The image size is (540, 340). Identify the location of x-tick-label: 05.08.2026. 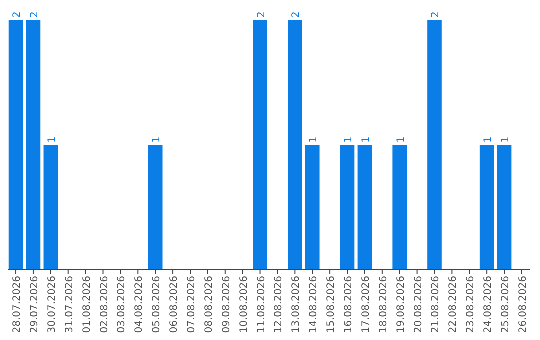
(157, 305).